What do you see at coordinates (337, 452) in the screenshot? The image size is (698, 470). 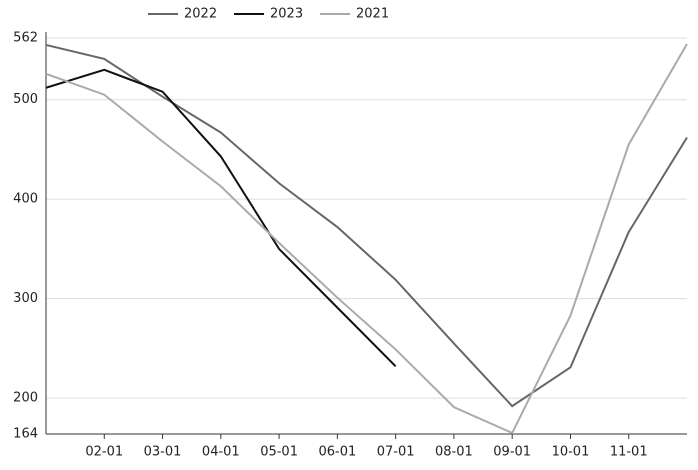 I see `x-tick-label: 06-01` at bounding box center [337, 452].